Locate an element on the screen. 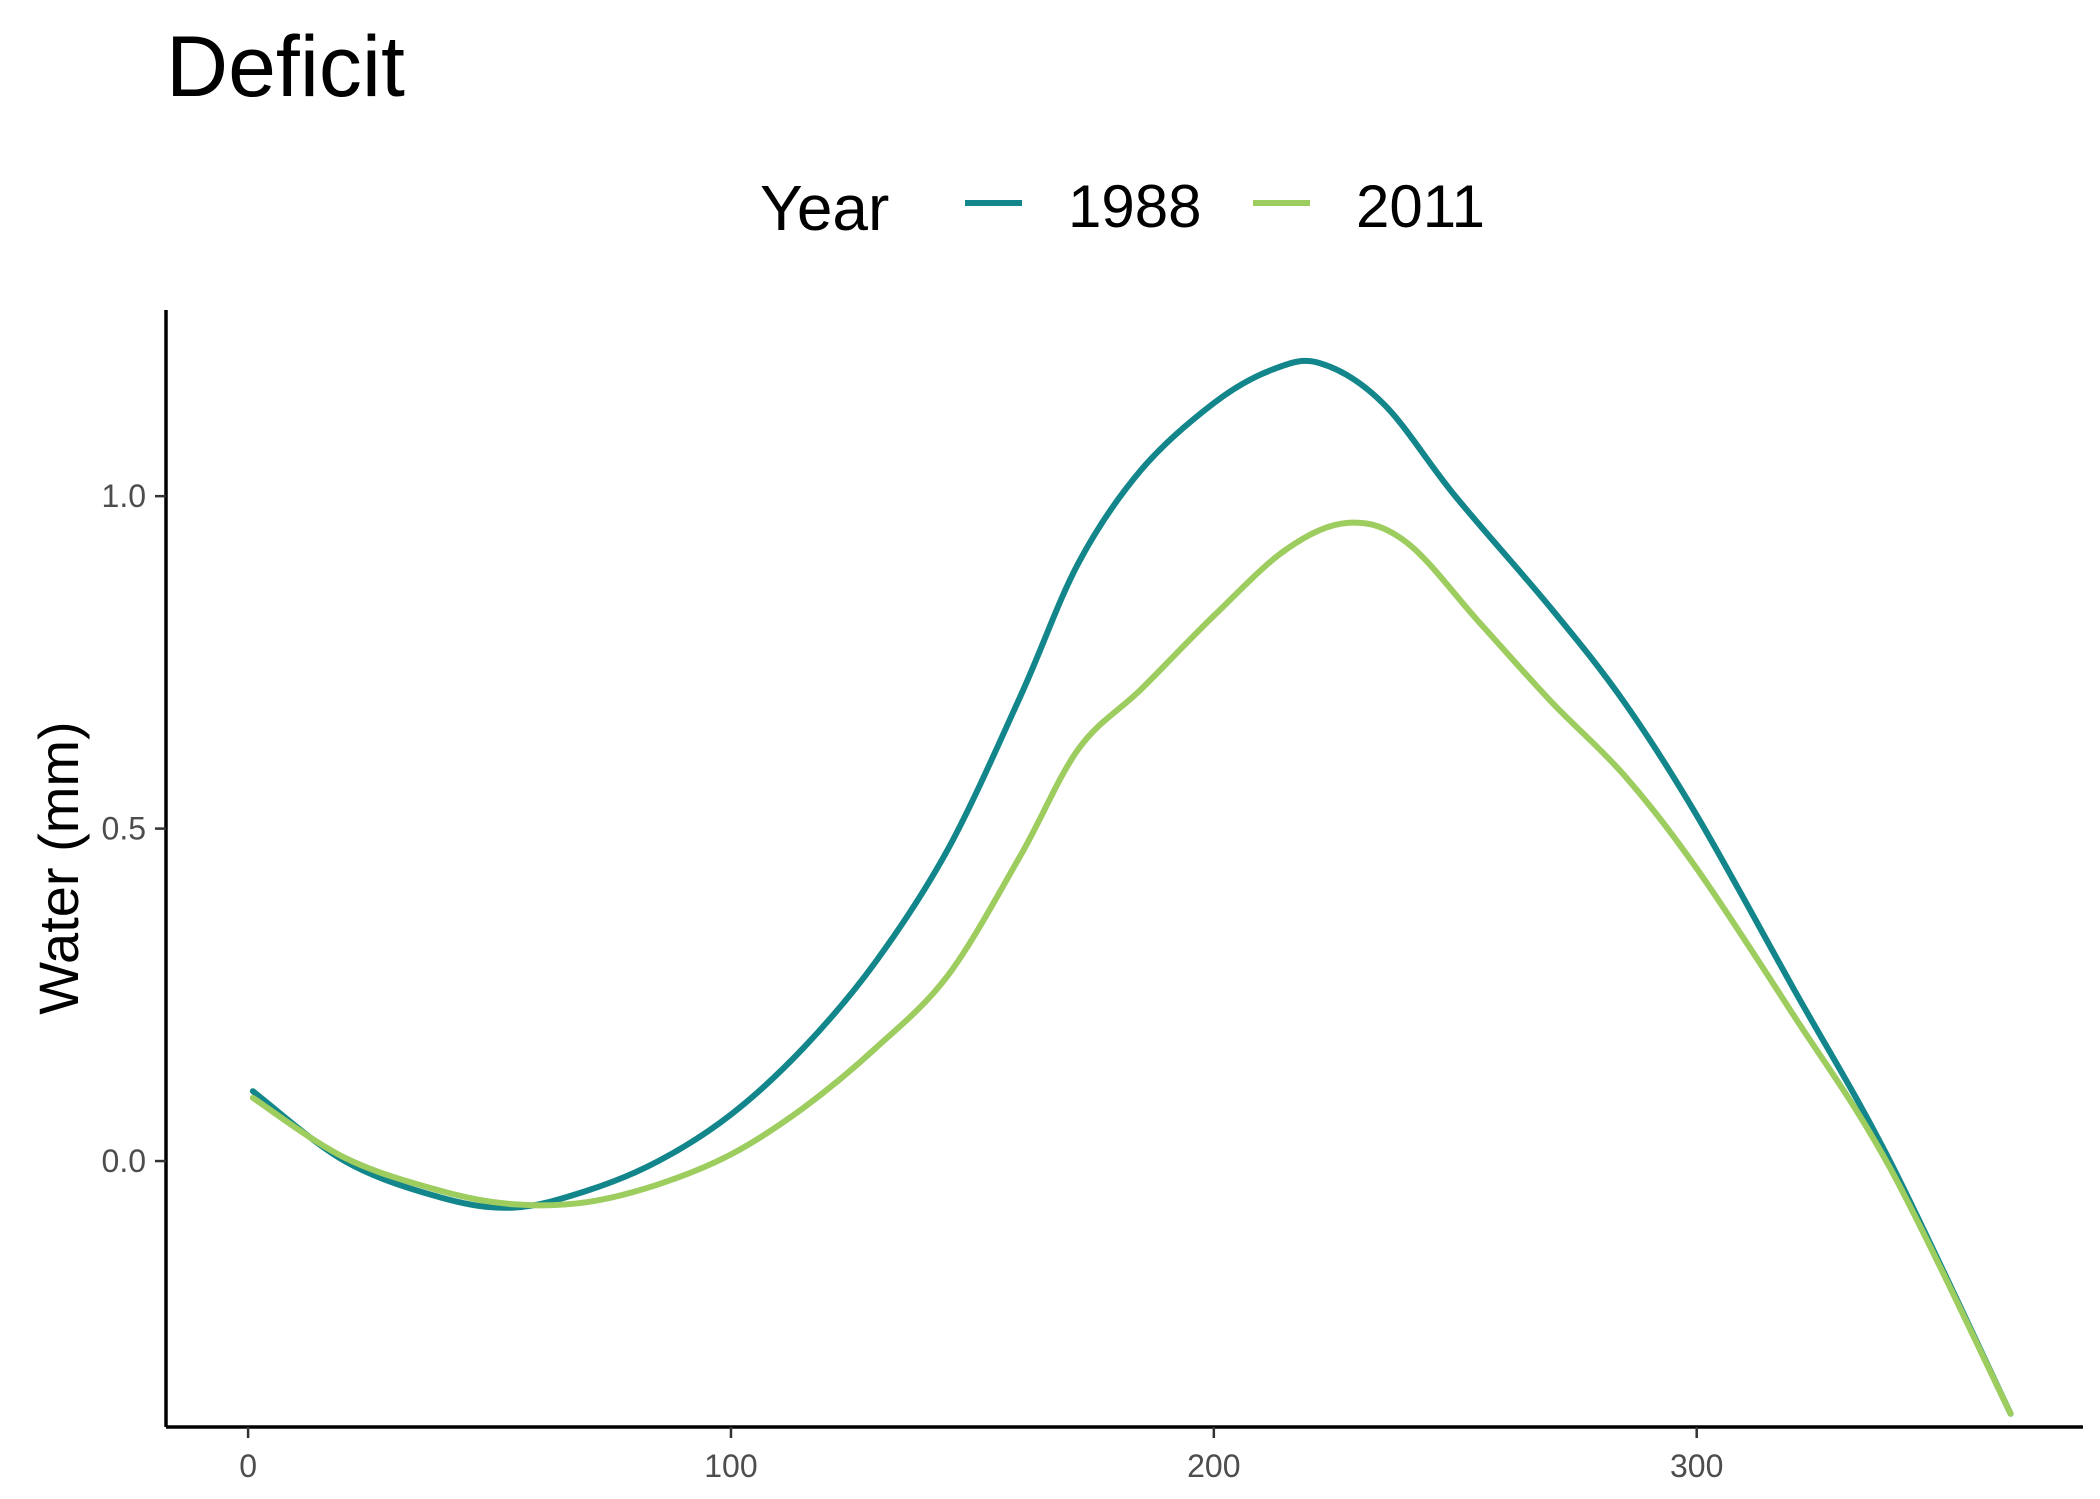 Image resolution: width=2100 pixels, height=1499 pixels. legend: Year 1988 2011 is located at coordinates (1122, 208).